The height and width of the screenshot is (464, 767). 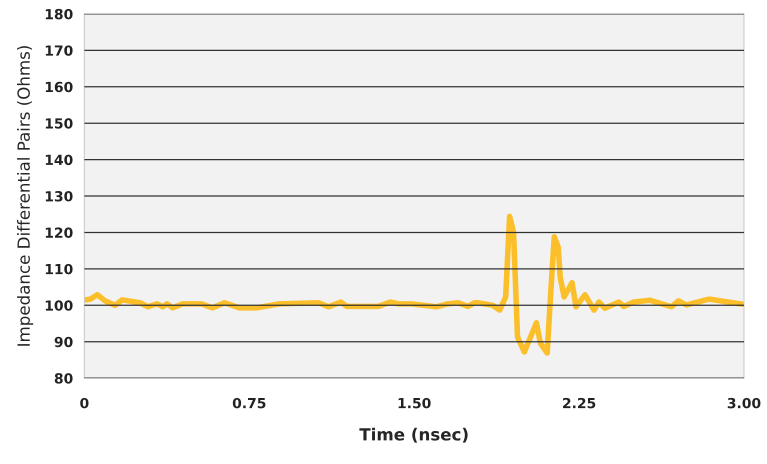 I want to click on x-tick-label: 0.75, so click(x=249, y=403).